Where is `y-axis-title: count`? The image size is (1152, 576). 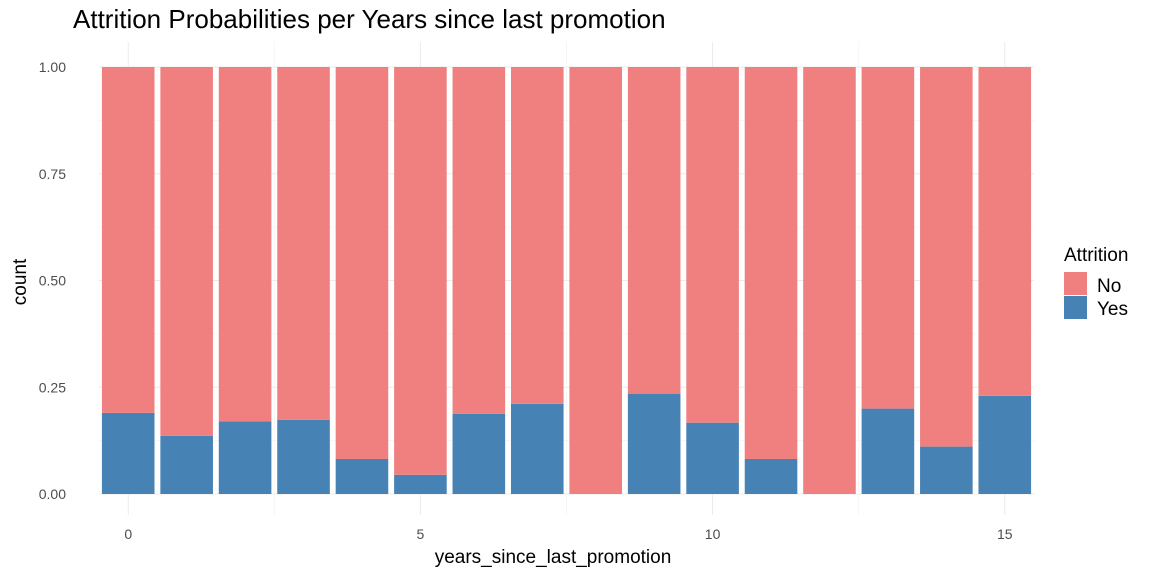 y-axis-title: count is located at coordinates (20, 281).